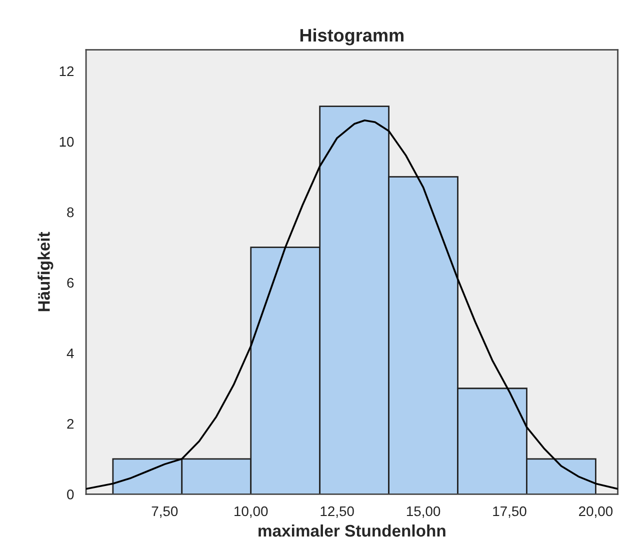 This screenshot has width=619, height=554. I want to click on y-axis-title: Häufigkeit, so click(46, 272).